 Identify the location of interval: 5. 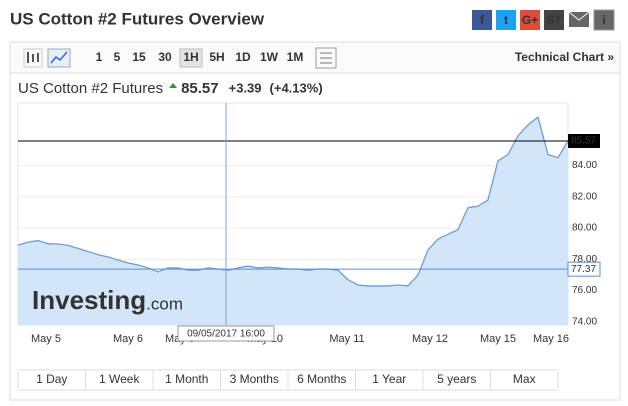
(117, 57).